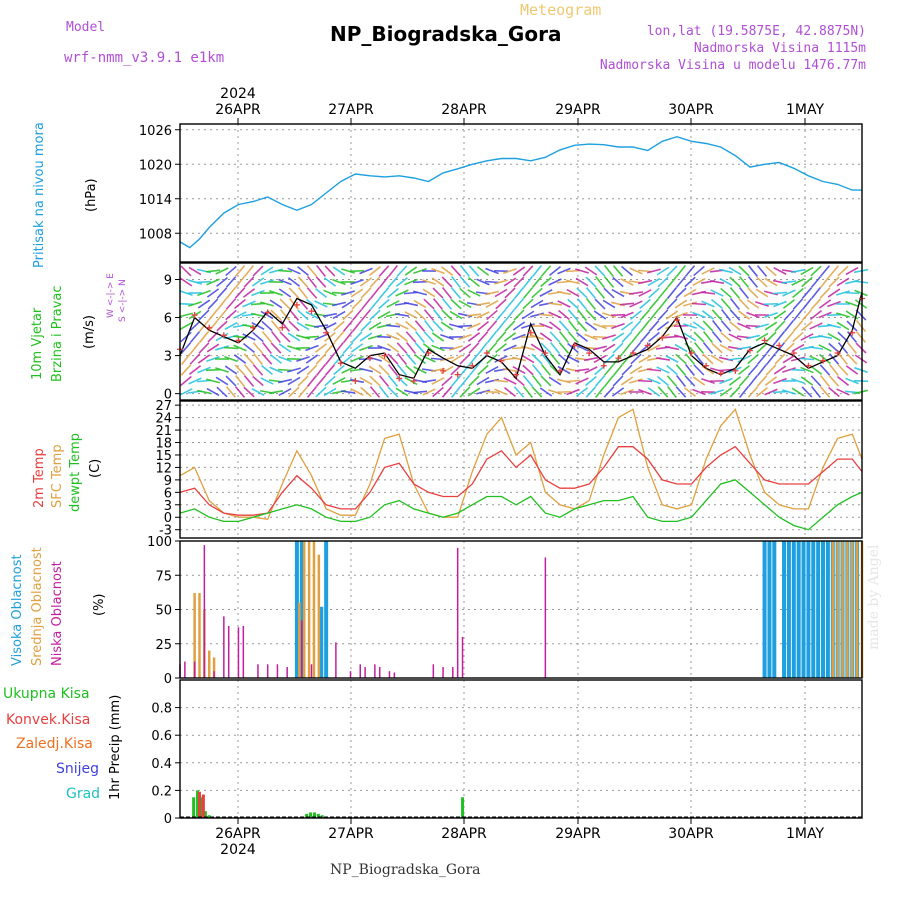 This screenshot has height=900, width=900. Describe the element at coordinates (163, 419) in the screenshot. I see `y-tick-label: 24` at that location.